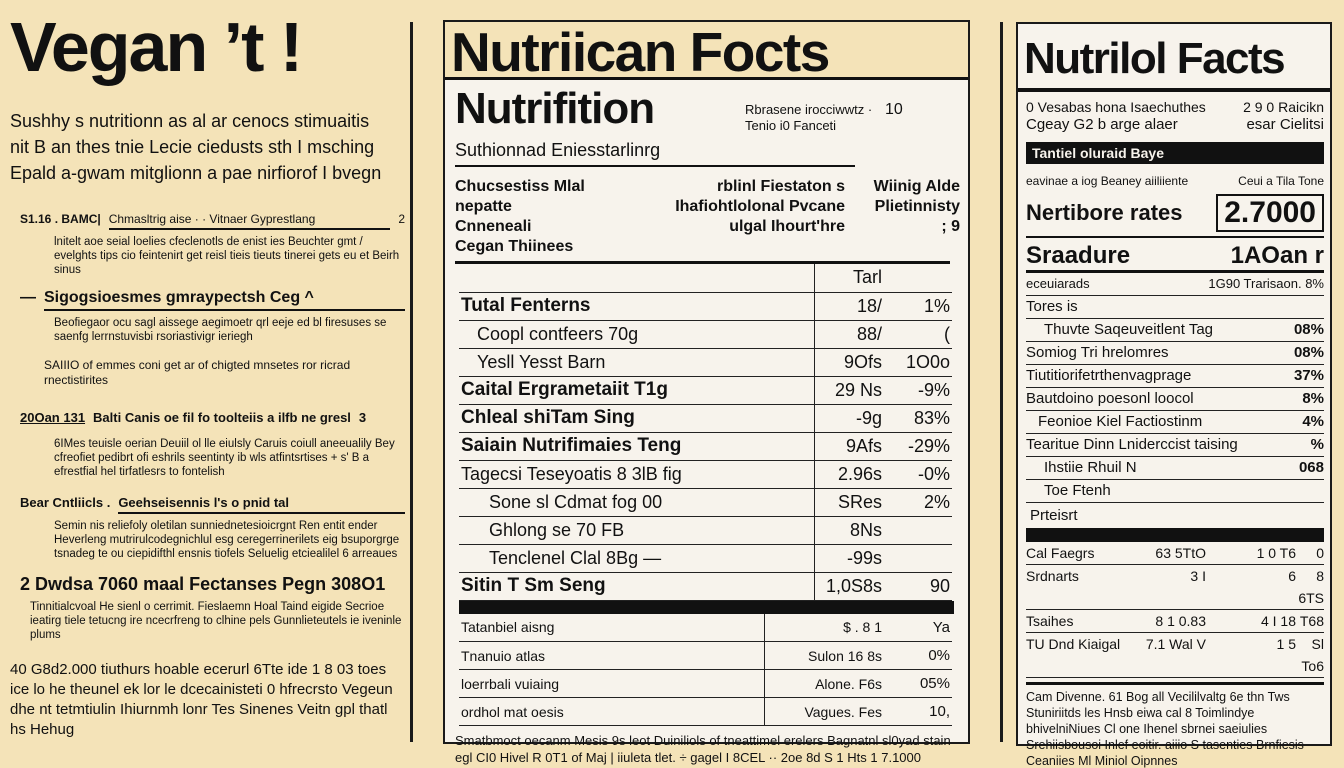  Describe the element at coordinates (636, 306) in the screenshot. I see `nutrient-name: Tutal Fenterns` at that location.